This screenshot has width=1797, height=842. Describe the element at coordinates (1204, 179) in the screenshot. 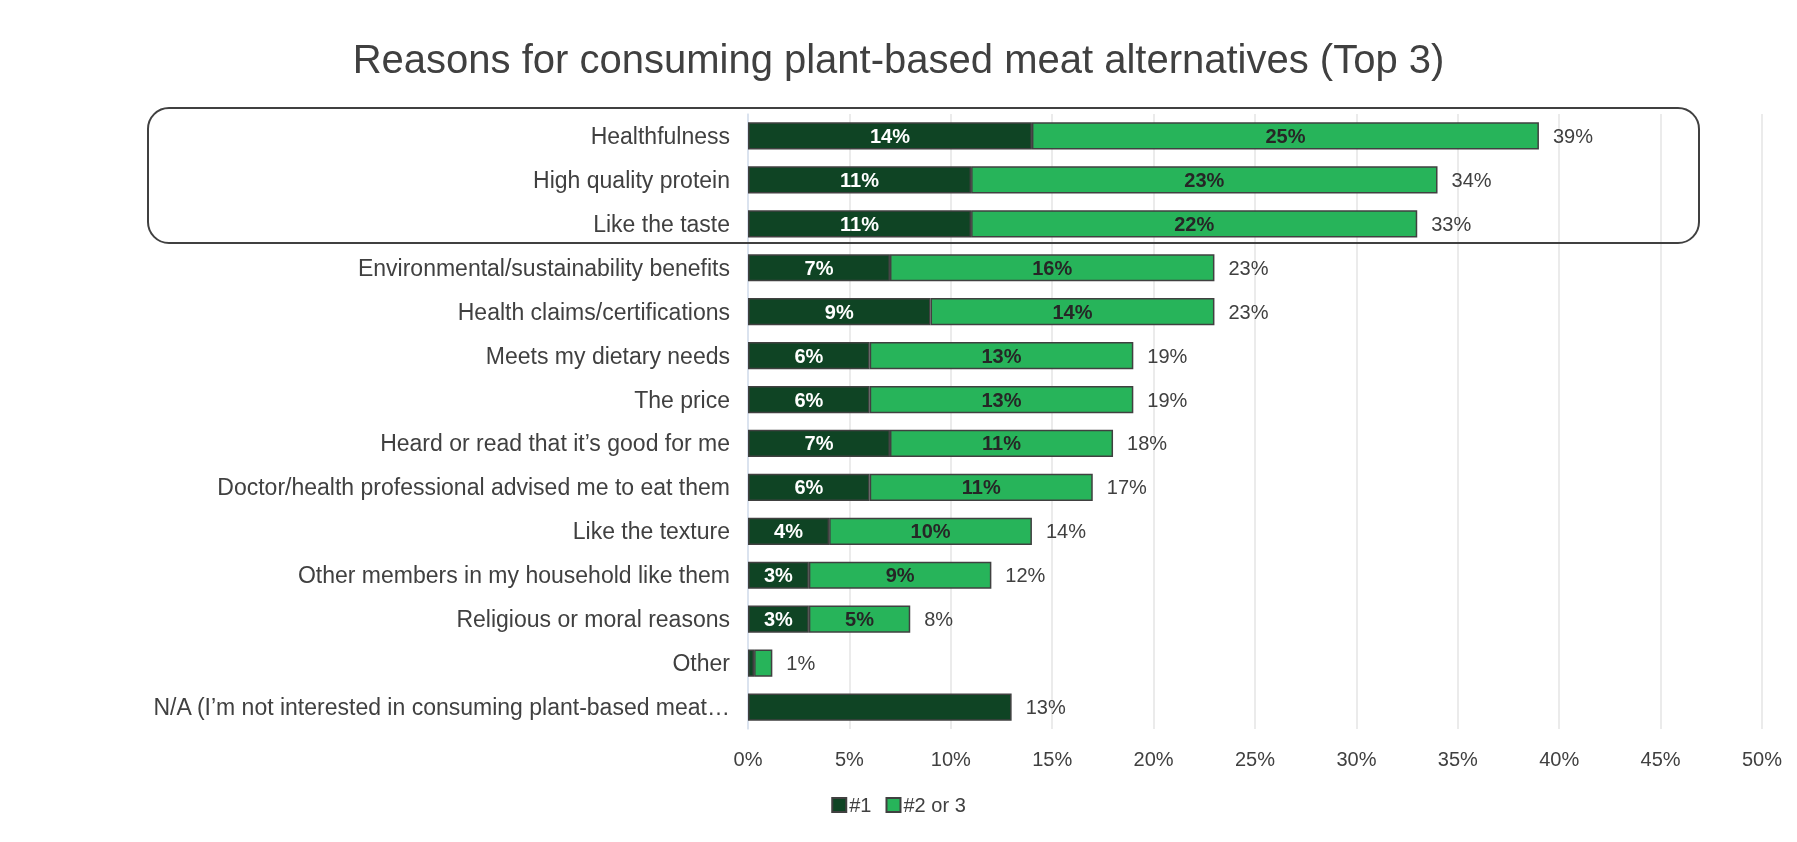

I see `data-label: 23%` at that location.